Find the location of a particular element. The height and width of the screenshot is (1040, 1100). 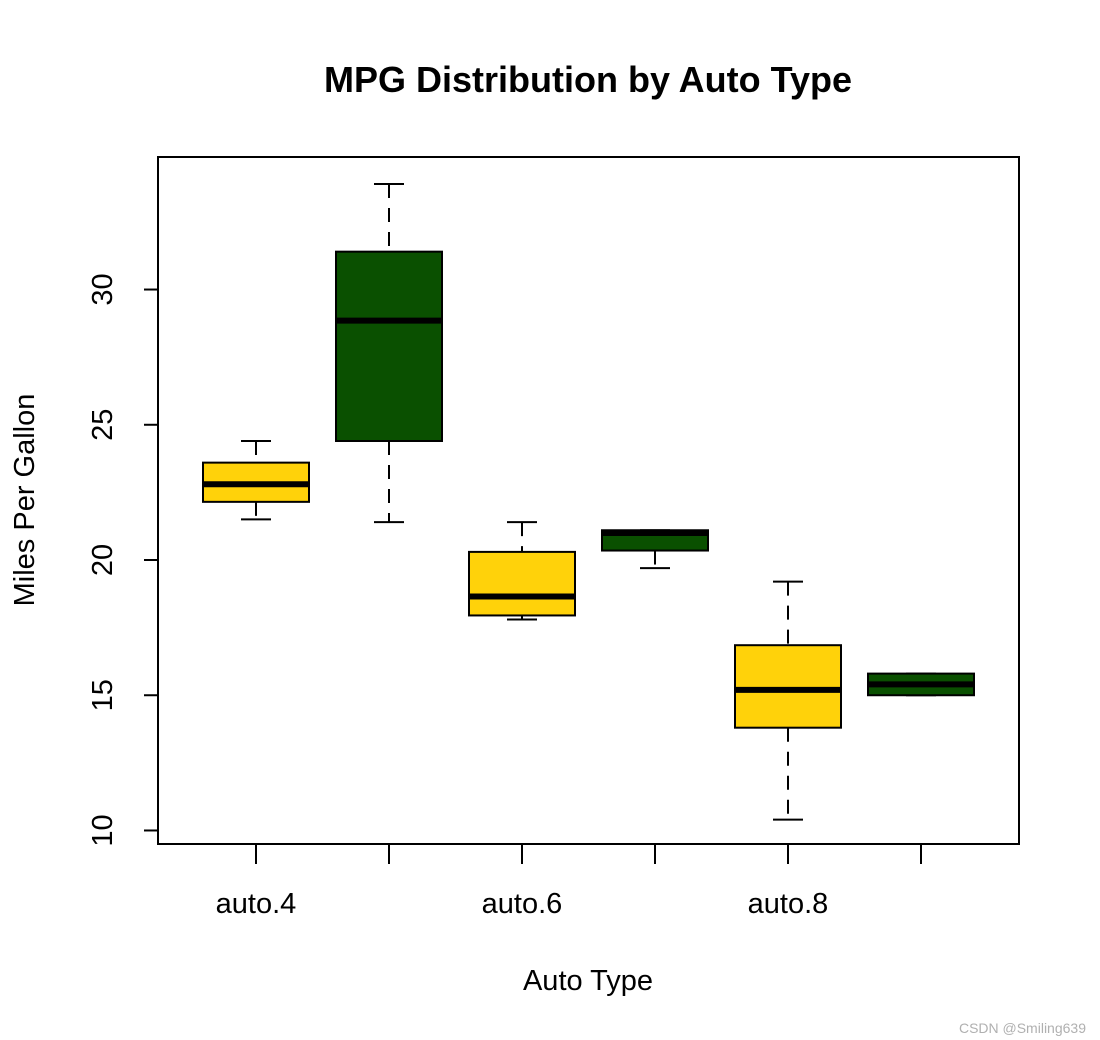

y-tick-label: 15 is located at coordinates (103, 695).